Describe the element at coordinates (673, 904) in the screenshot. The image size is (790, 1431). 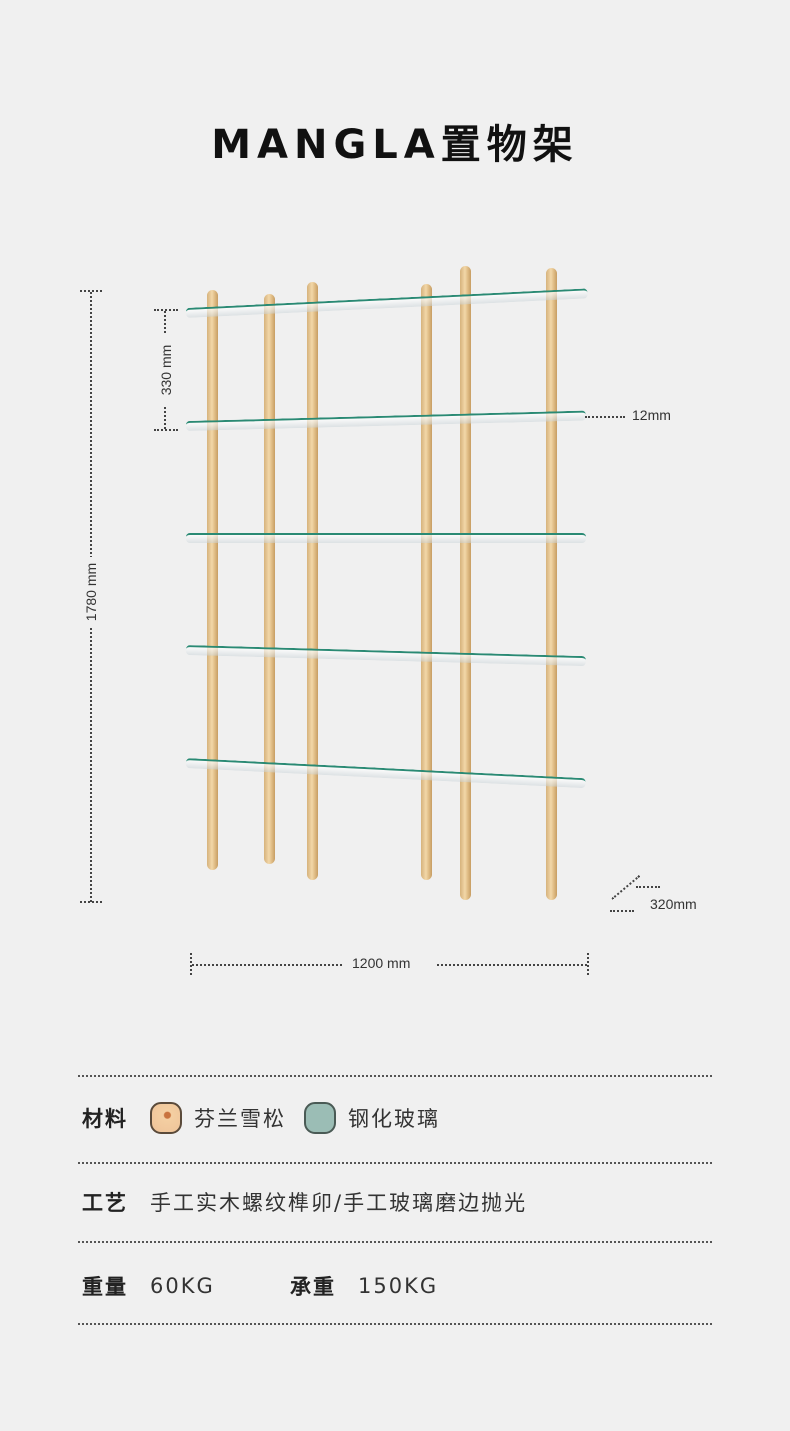
I see `depth-dim-label: 320mm` at that location.